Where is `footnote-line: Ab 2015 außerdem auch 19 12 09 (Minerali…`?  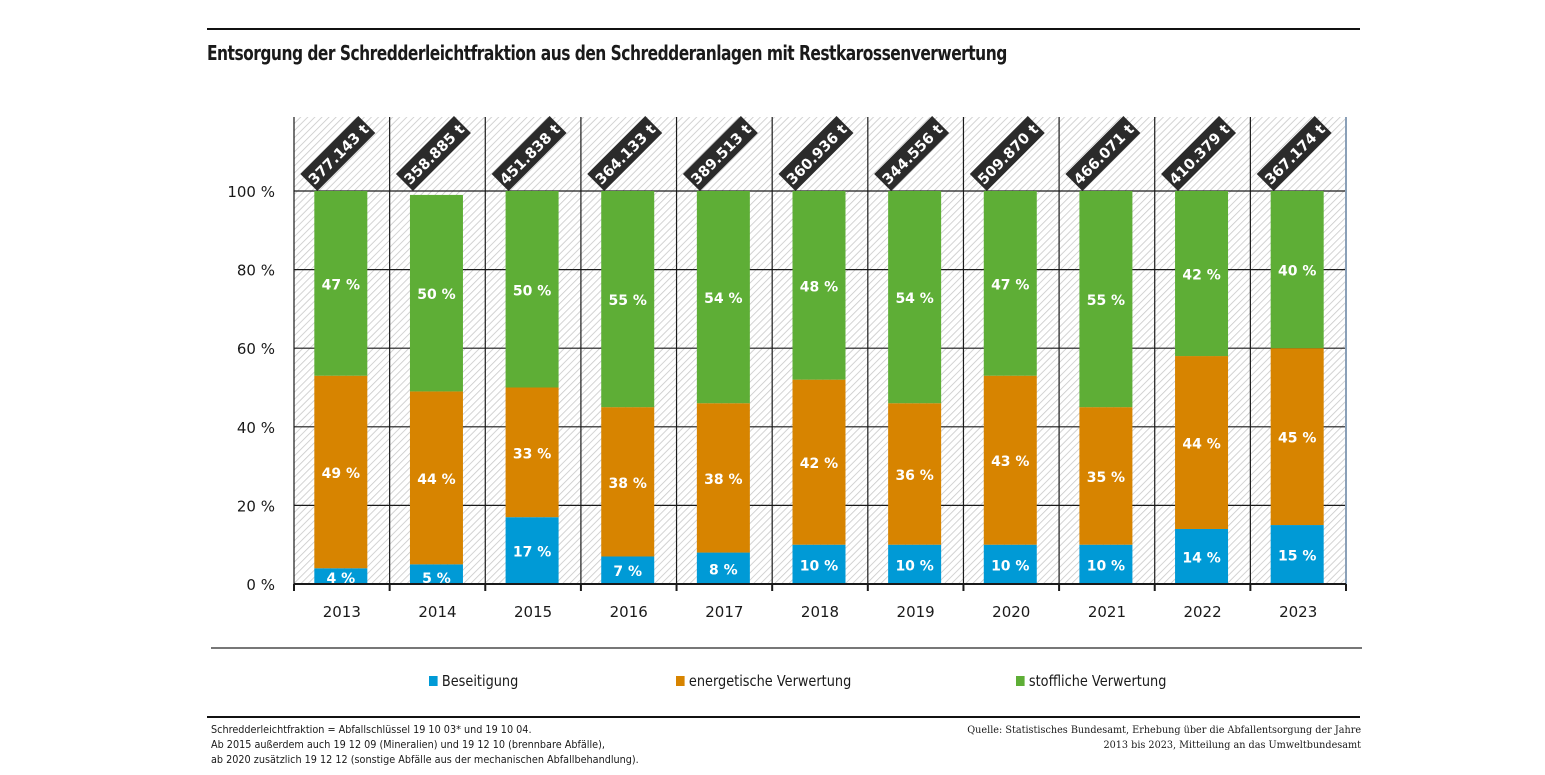 footnote-line: Ab 2015 außerdem auch 19 12 09 (Minerali… is located at coordinates (408, 745).